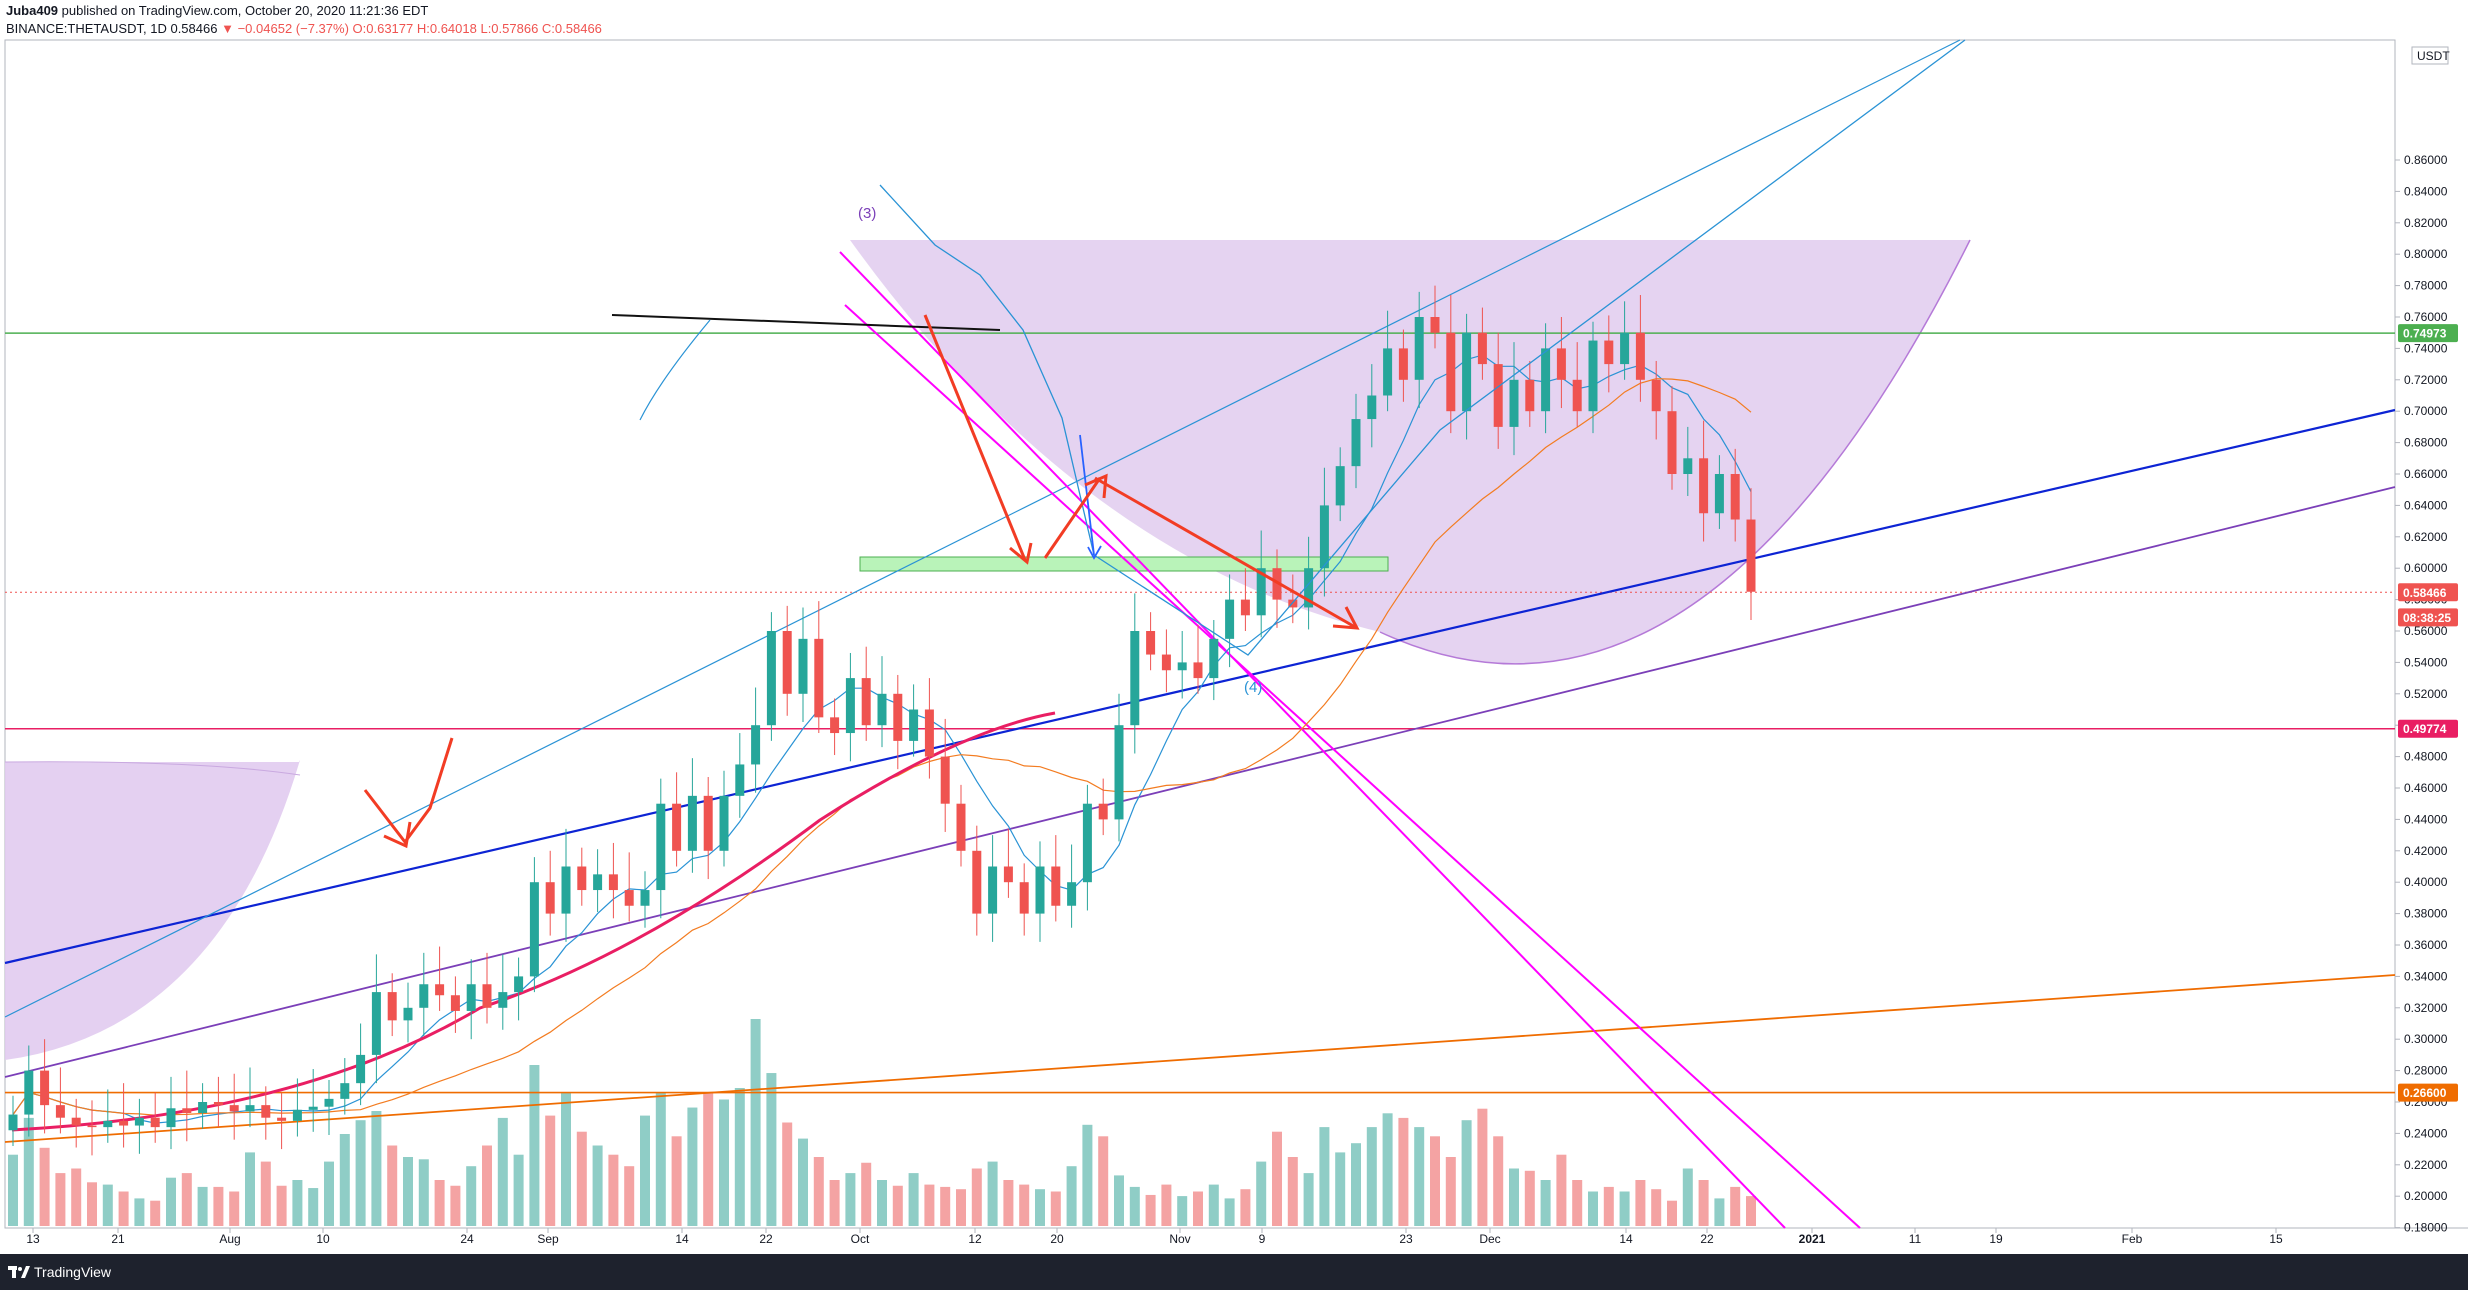 The image size is (2468, 1290). Describe the element at coordinates (152, 768) in the screenshot. I see `purple-zone-left-edge` at that location.